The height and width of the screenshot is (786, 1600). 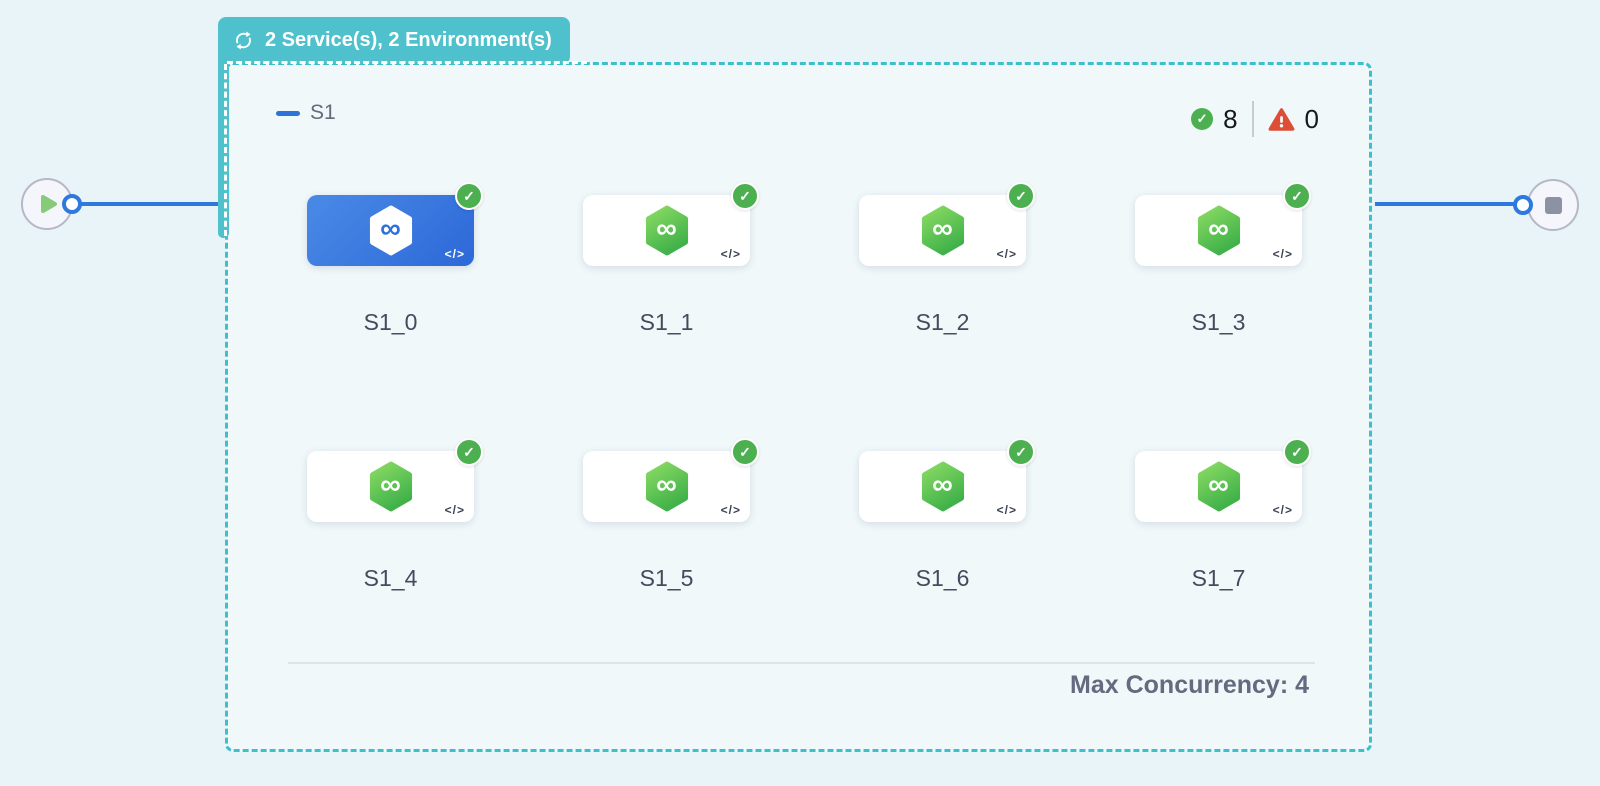 I want to click on warning-icon, so click(x=1281, y=119).